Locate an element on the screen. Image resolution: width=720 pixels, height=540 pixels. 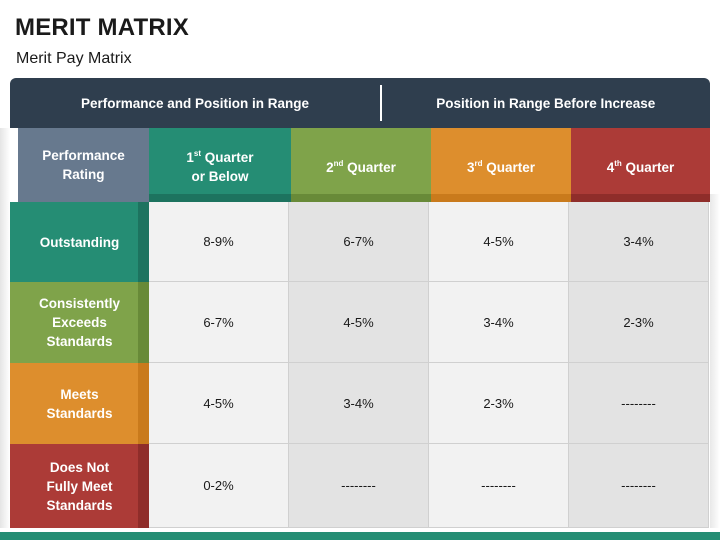
q3-accent-bar is located at coordinates (501, 198).